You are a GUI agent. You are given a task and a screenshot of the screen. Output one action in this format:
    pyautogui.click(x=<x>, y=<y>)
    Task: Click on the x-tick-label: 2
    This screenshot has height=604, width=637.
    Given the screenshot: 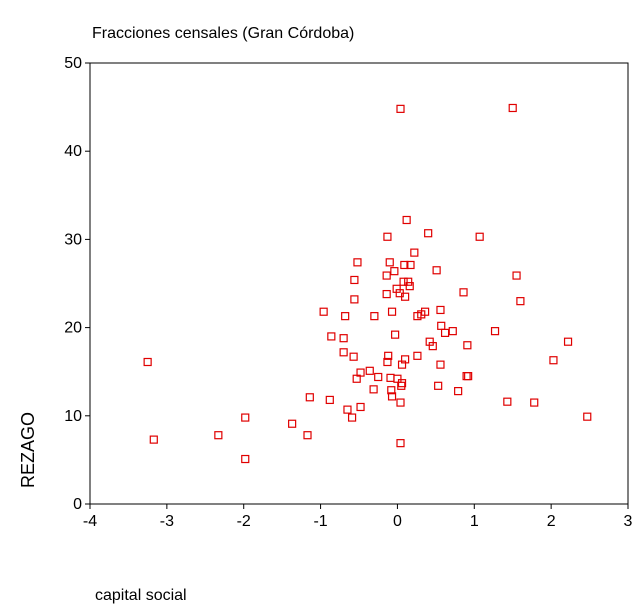 What is the action you would take?
    pyautogui.click(x=551, y=521)
    